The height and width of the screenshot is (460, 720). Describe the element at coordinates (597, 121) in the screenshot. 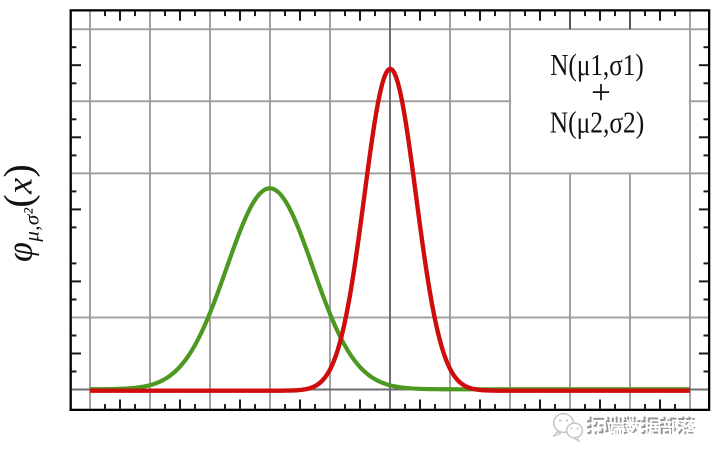

I see `svg-text: N(μ2,σ2)` at that location.